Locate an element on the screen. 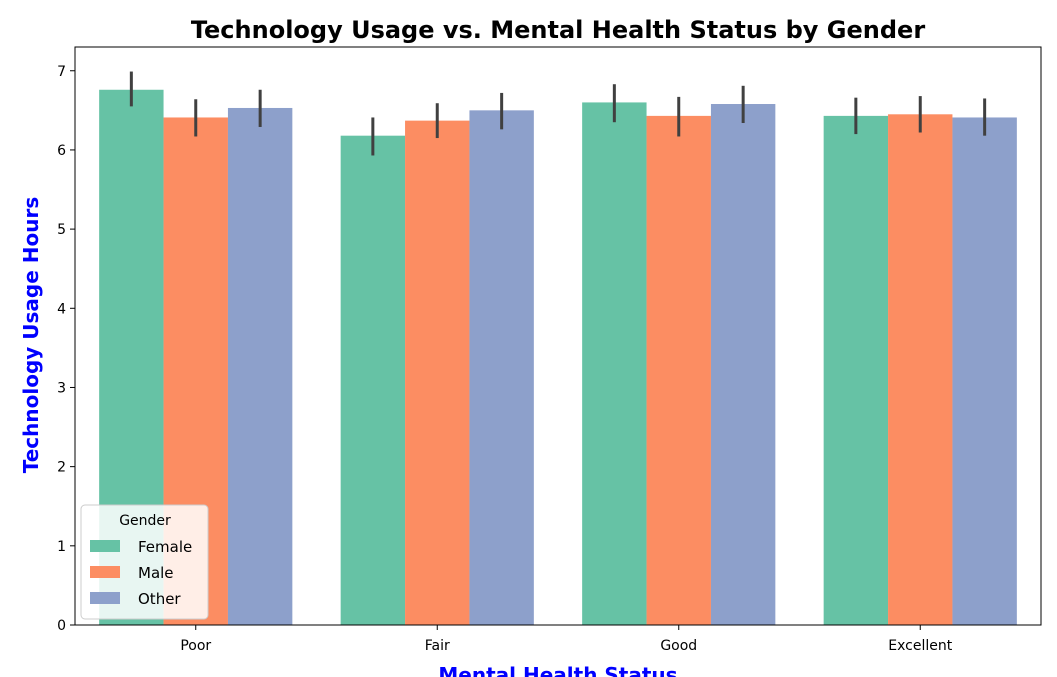  y-tick-label: 1 is located at coordinates (61, 547).